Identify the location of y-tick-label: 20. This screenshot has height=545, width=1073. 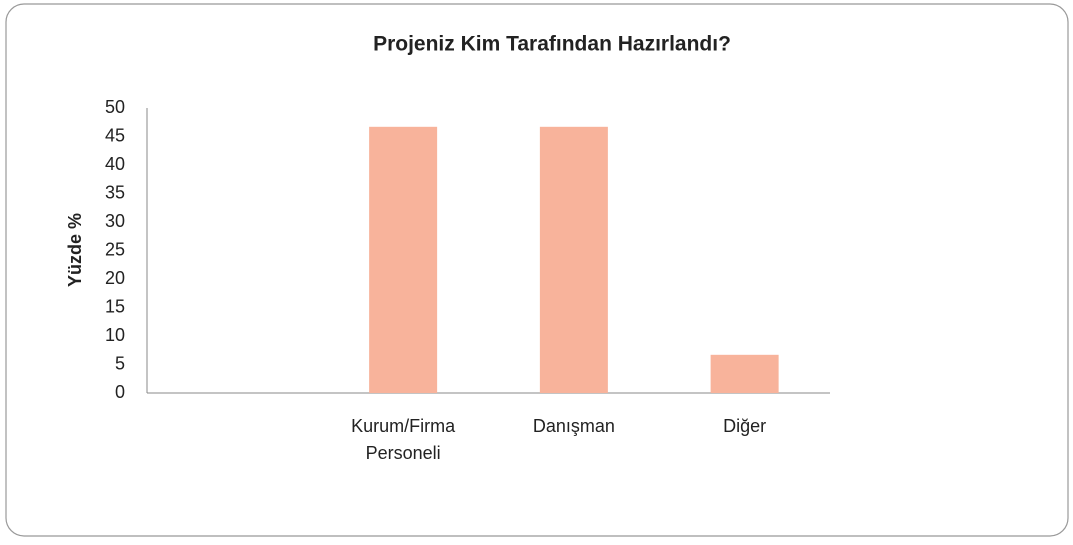
(115, 278).